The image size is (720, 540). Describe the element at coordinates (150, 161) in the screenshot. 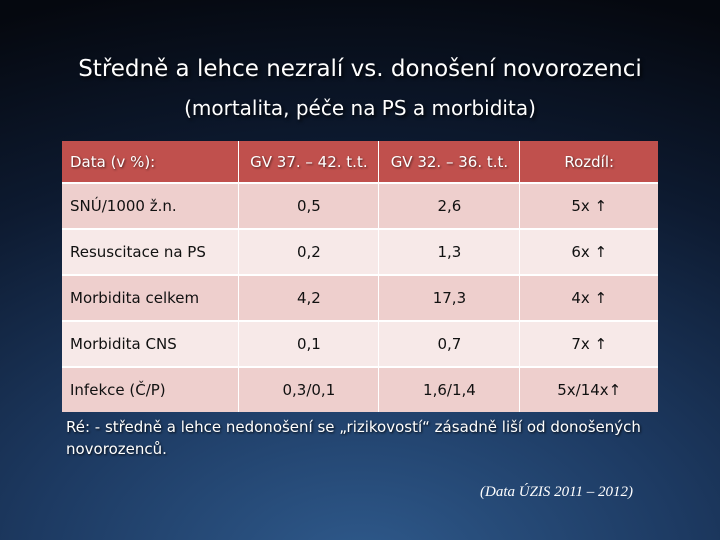

I see `header-data: Data (v %):` at that location.